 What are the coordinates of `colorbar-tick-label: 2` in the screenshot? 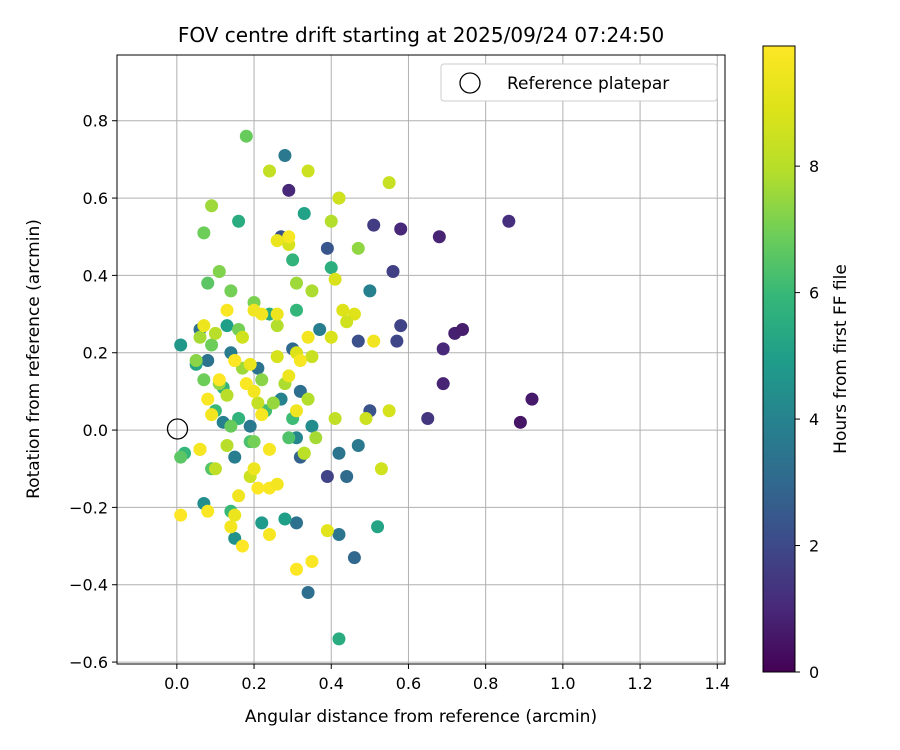 It's located at (814, 546).